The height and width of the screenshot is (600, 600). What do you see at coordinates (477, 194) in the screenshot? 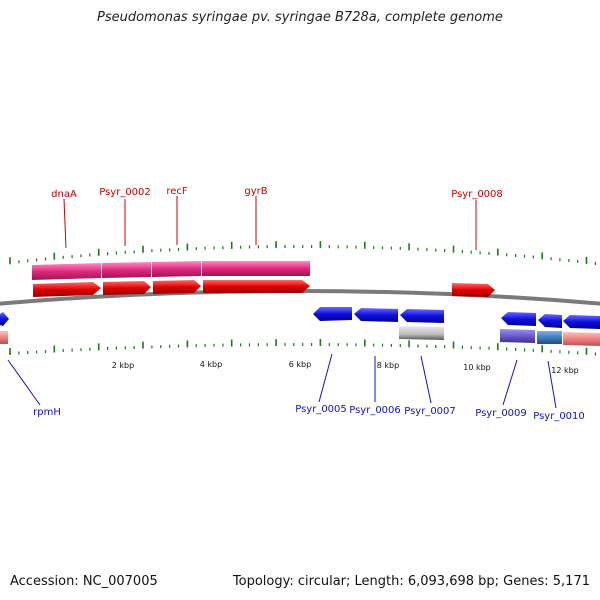
I see `label-Psyr_0008: Psyr_0008` at bounding box center [477, 194].